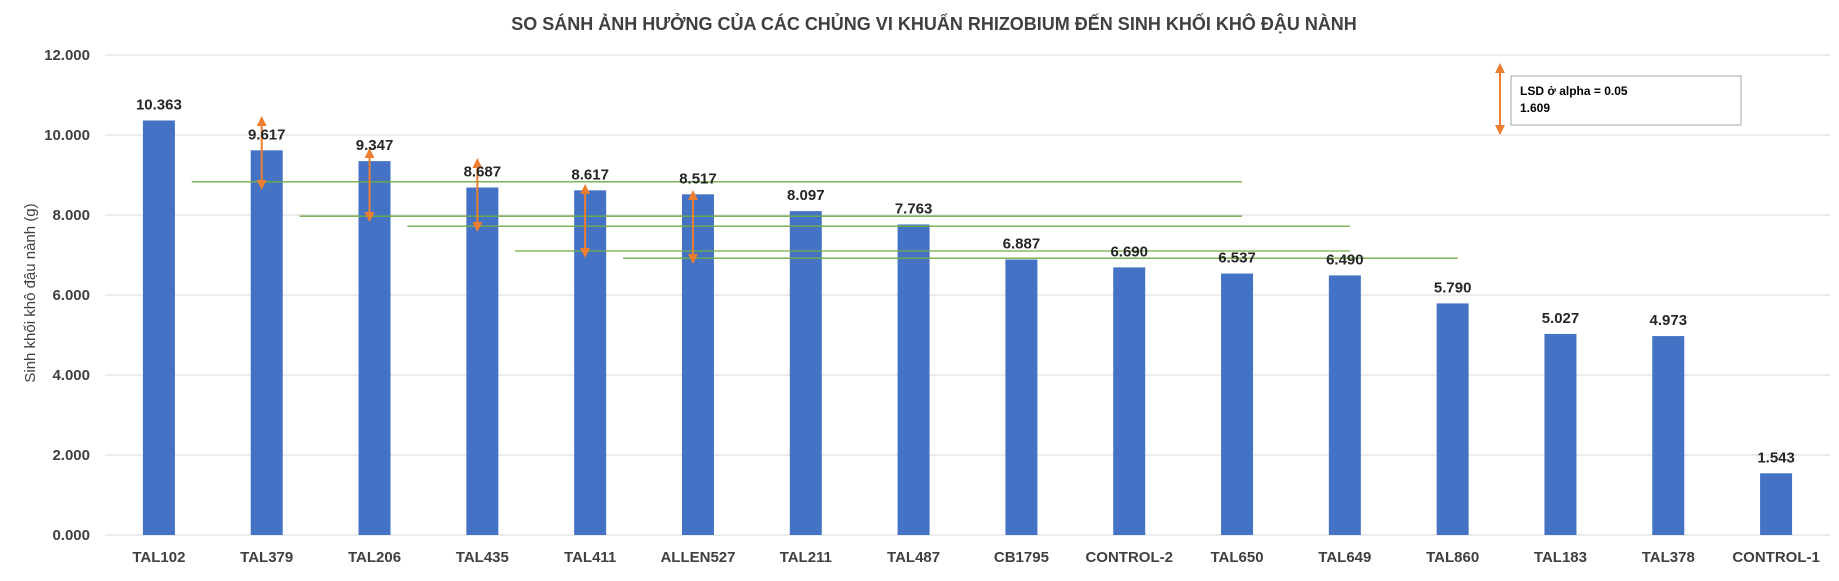 The width and height of the screenshot is (1839, 581). Describe the element at coordinates (1129, 557) in the screenshot. I see `x-tick-label: CONTROL-2` at that location.